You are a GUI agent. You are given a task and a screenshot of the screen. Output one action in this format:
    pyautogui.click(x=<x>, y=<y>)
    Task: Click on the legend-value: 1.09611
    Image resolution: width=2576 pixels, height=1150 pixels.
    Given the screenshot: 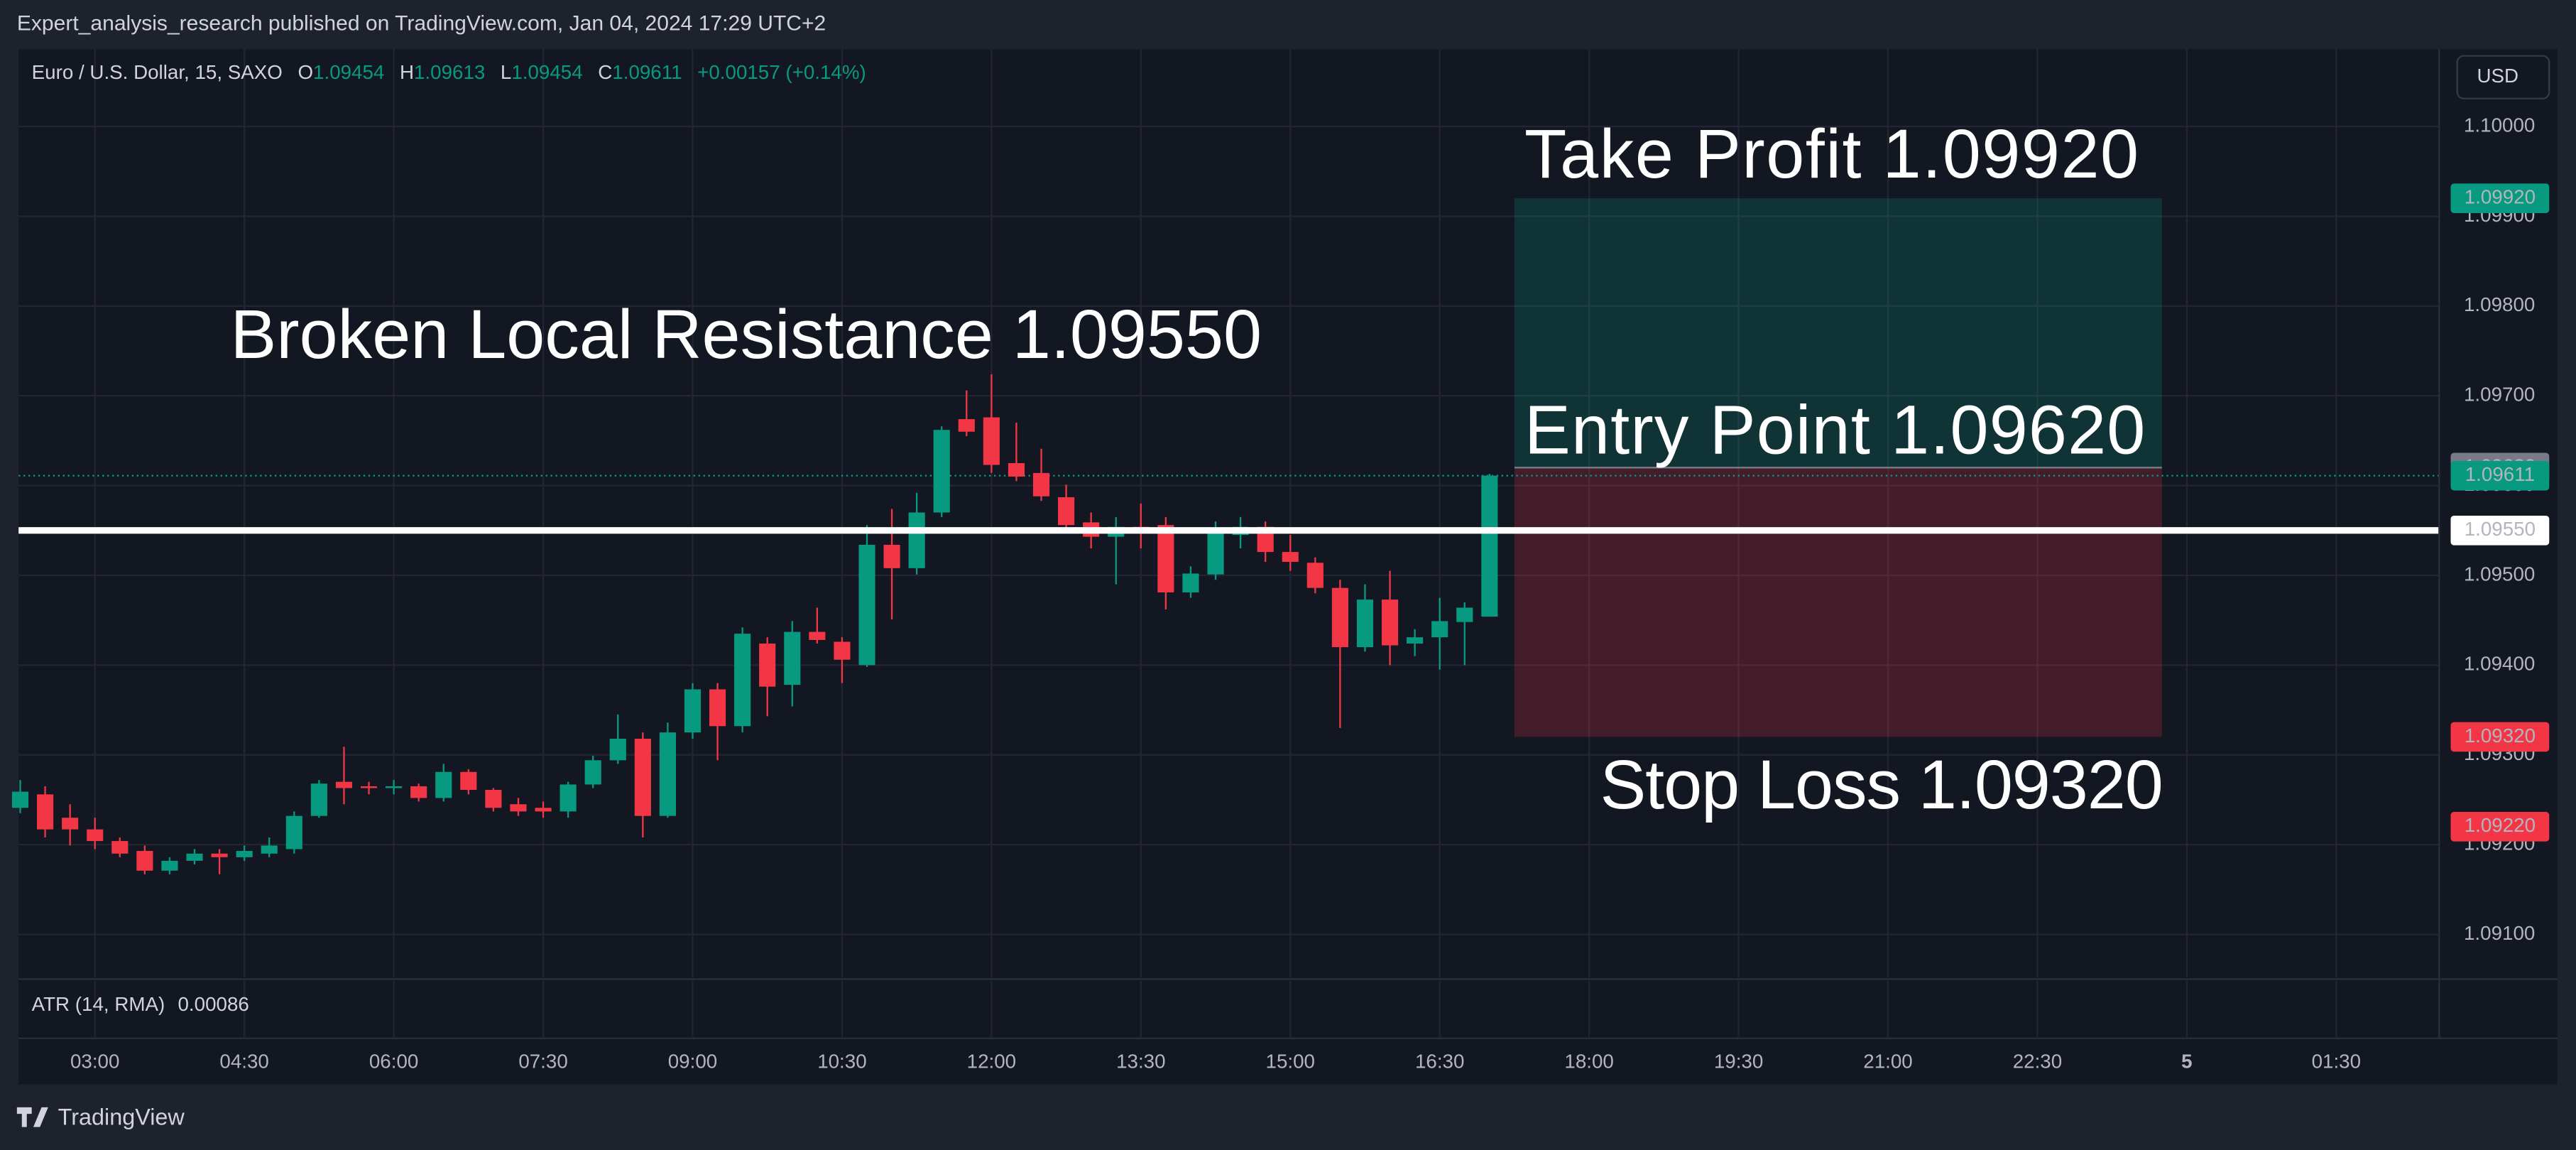 What is the action you would take?
    pyautogui.click(x=647, y=72)
    